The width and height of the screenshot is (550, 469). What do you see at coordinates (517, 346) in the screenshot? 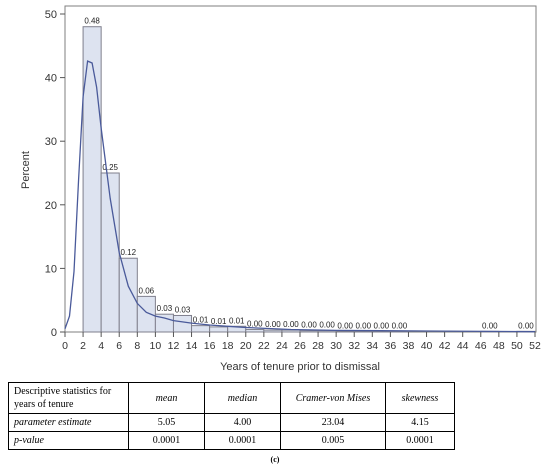
I see `x-tick-label: 50` at bounding box center [517, 346].